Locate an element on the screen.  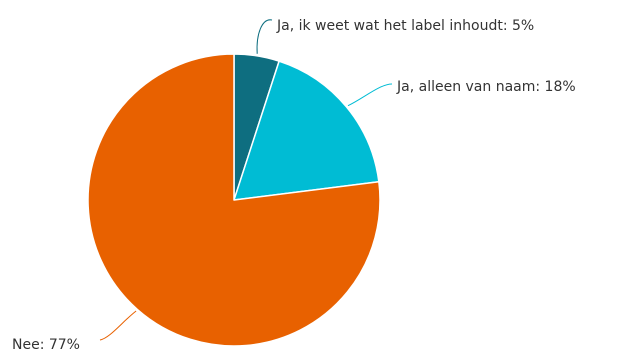
slice-label-0: Ja, ik weet wat het label inhoudt: 5% is located at coordinates (405, 26).